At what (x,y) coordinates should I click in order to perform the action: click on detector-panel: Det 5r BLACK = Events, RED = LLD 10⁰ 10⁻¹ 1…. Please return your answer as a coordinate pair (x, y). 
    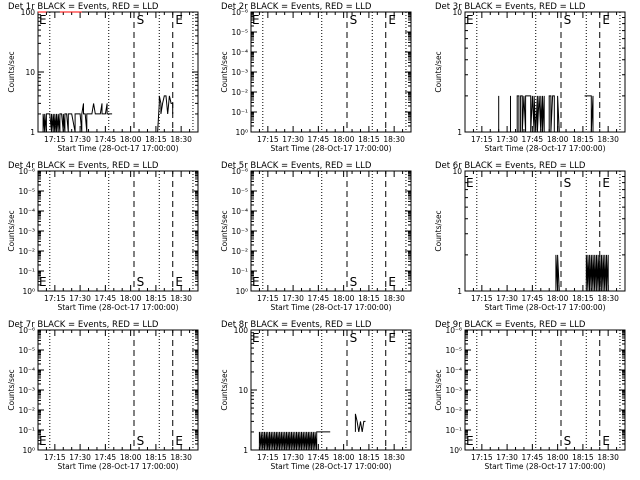
    Looking at the image, I should click on (316, 236).